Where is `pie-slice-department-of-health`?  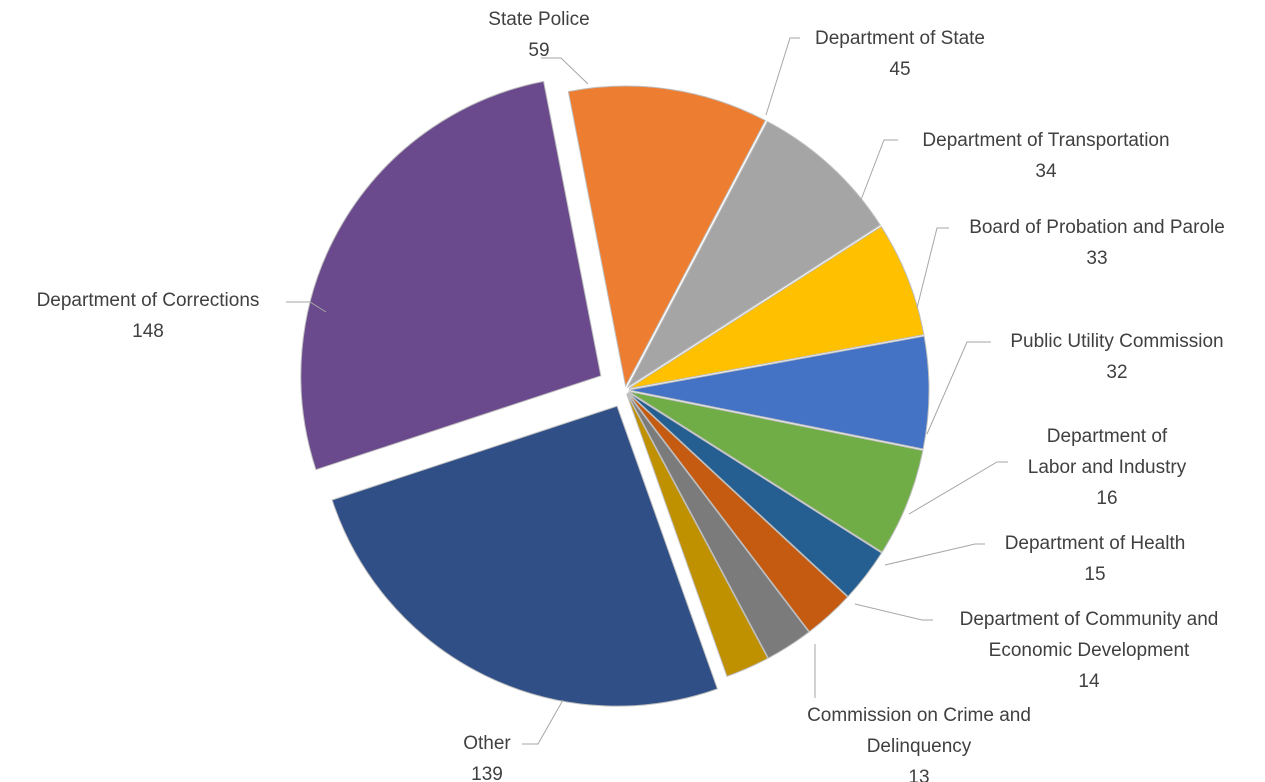
pie-slice-department-of-health is located at coordinates (738, 512).